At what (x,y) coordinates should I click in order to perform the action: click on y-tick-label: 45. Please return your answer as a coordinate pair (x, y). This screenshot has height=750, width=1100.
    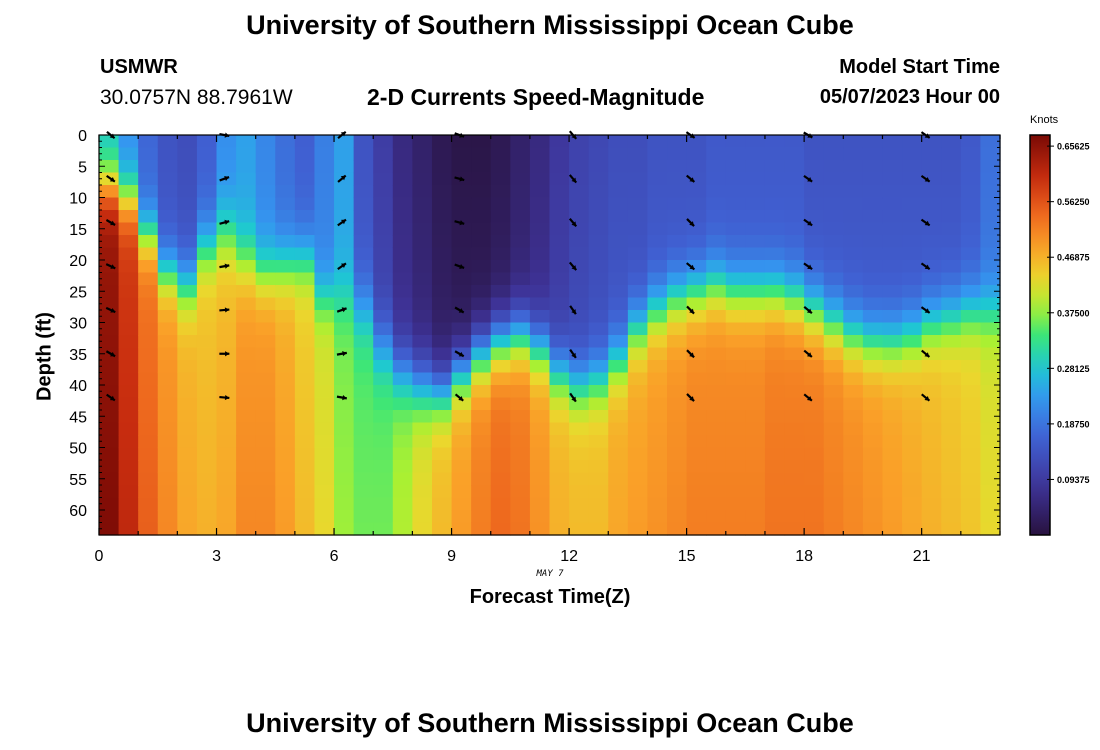
    Looking at the image, I should click on (78, 417).